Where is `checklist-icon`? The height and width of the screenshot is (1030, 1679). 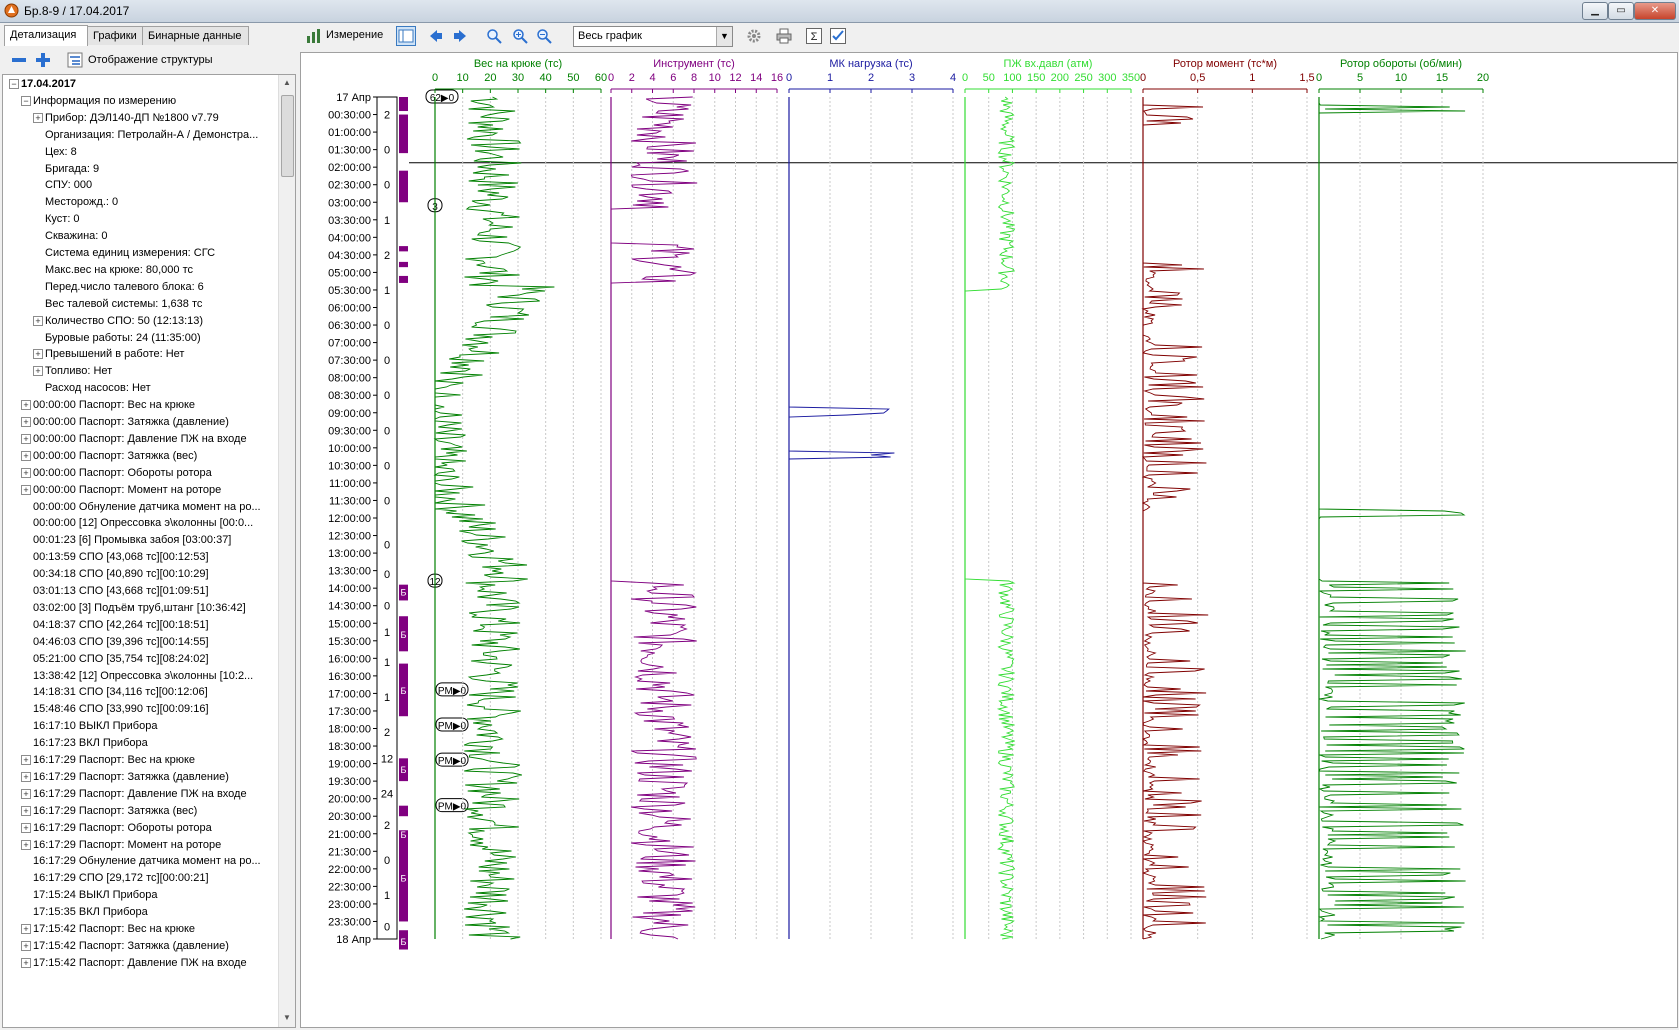 checklist-icon is located at coordinates (838, 36).